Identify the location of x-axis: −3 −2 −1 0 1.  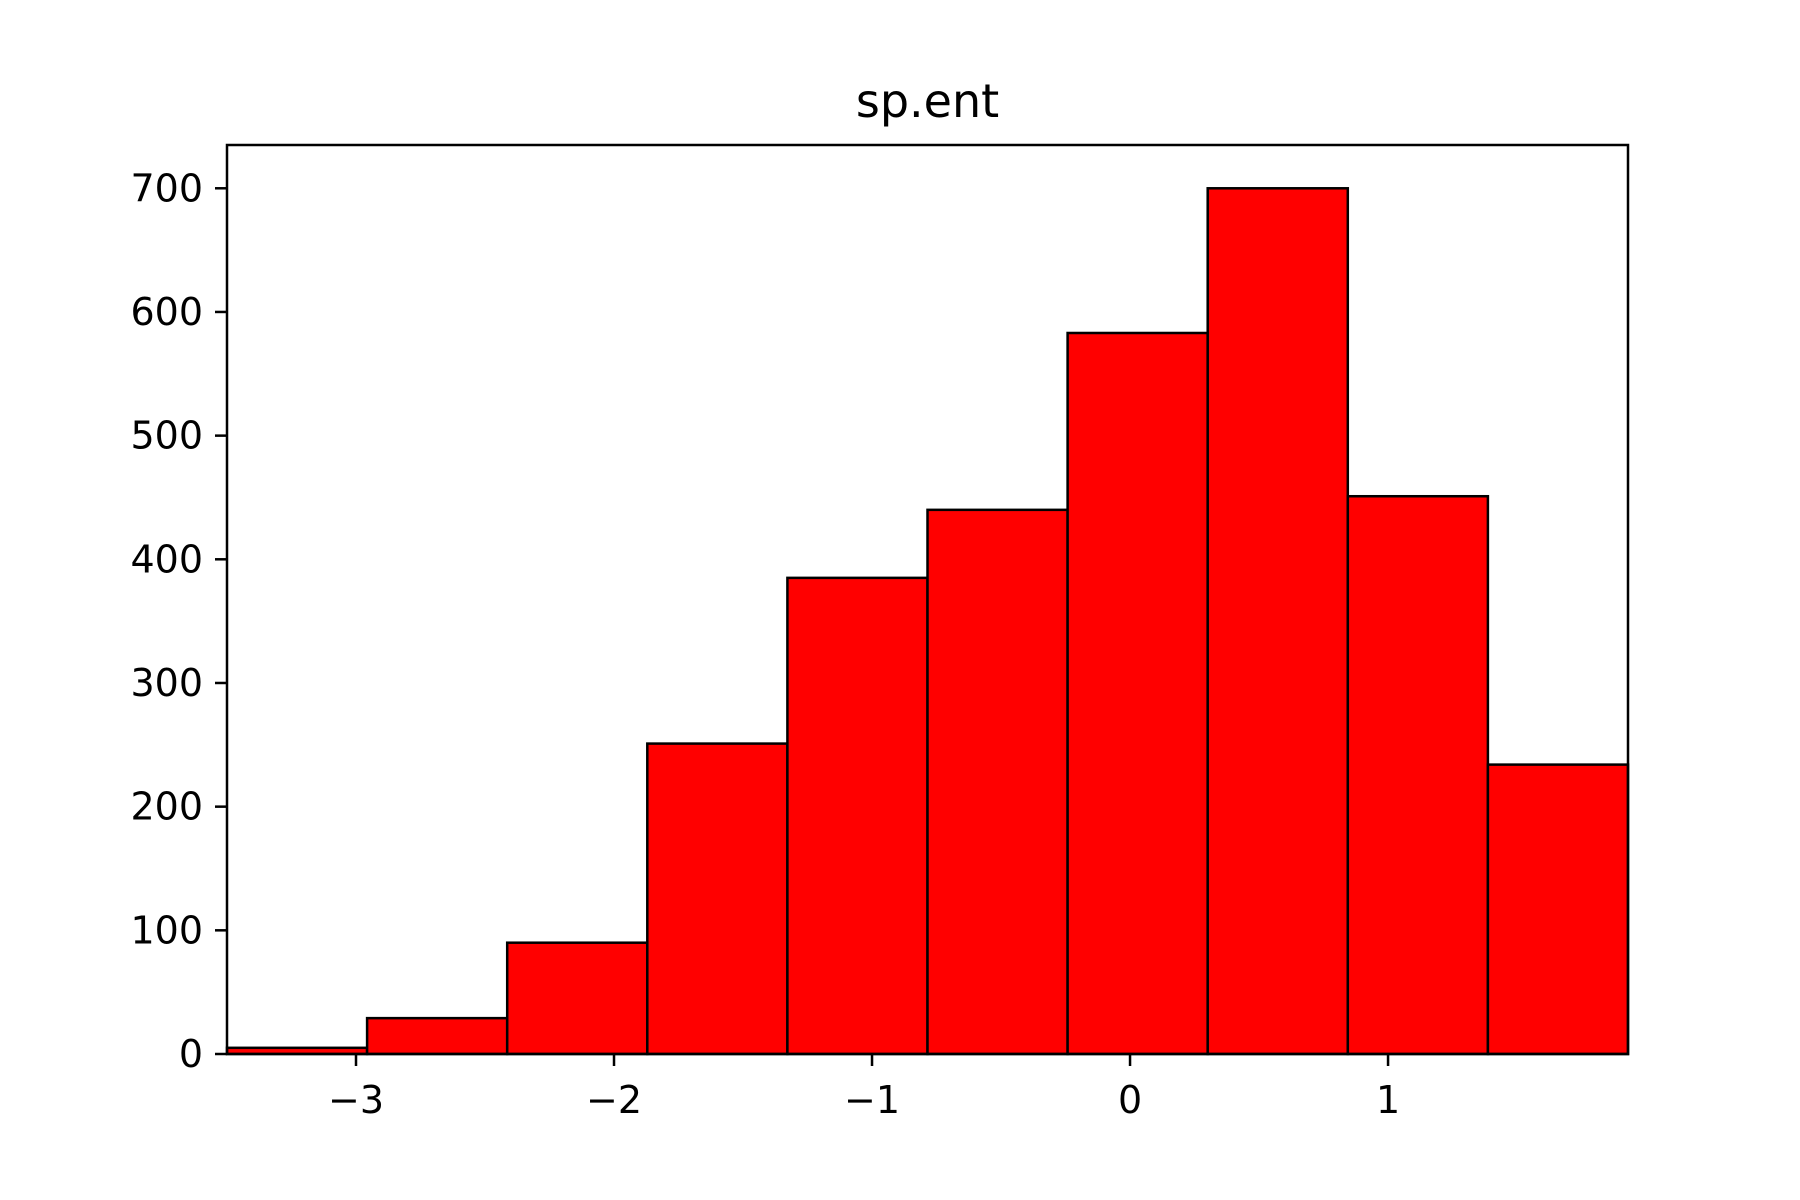
(864, 1088).